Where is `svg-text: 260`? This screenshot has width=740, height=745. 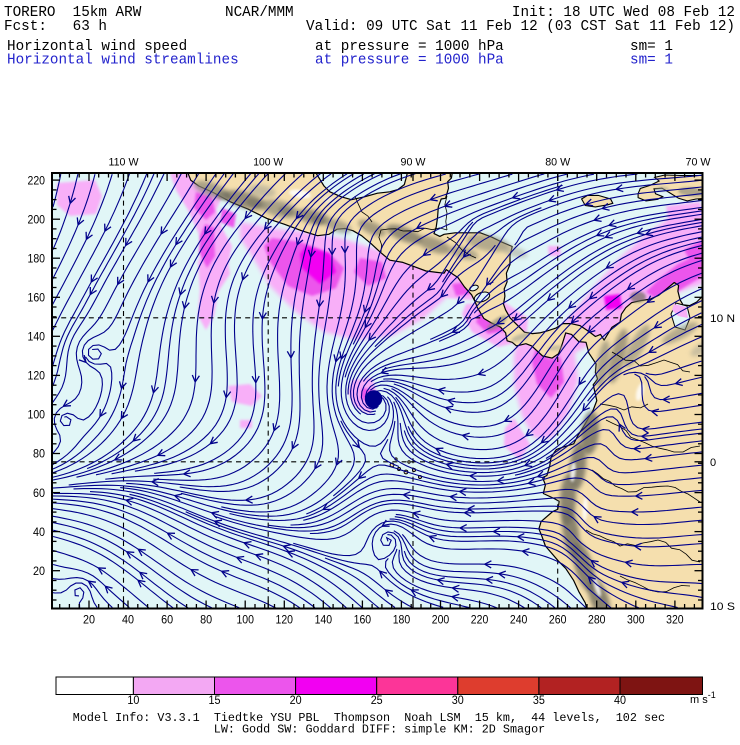
svg-text: 260 is located at coordinates (558, 621).